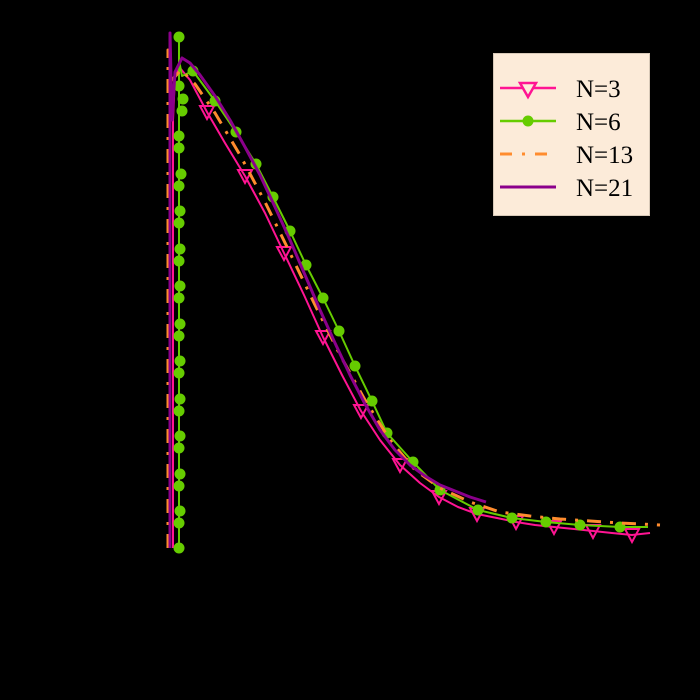 The height and width of the screenshot is (700, 700). What do you see at coordinates (598, 122) in the screenshot?
I see `legend-label-n6: N=6` at bounding box center [598, 122].